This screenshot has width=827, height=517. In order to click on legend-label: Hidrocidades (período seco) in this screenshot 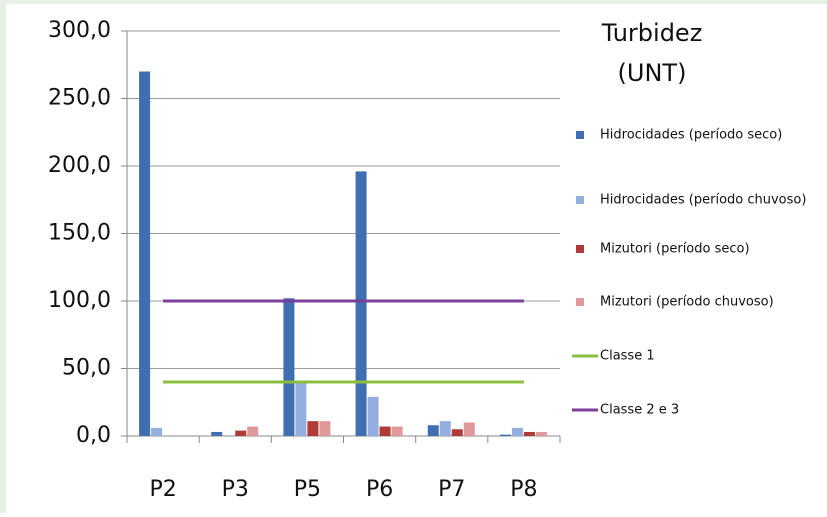, I will do `click(691, 135)`.